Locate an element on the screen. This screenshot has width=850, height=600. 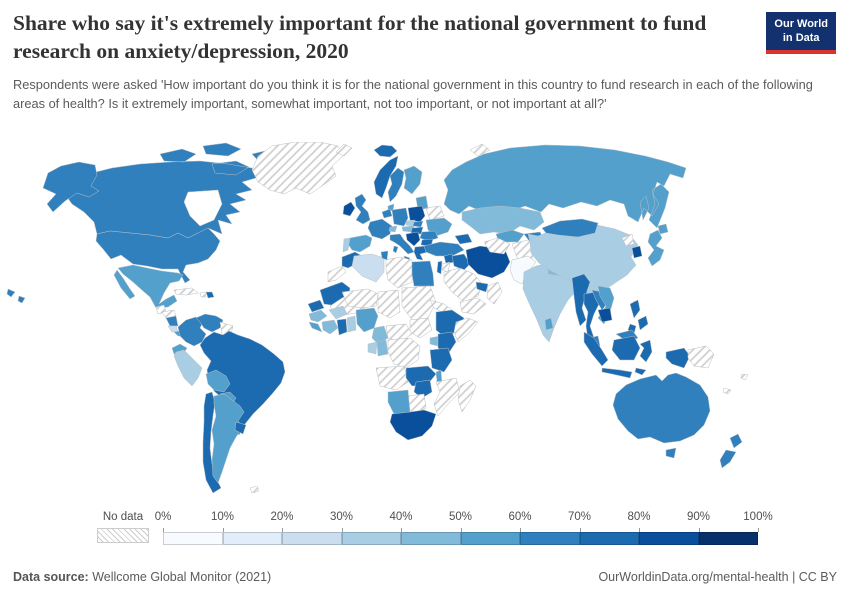
country-novaya-zemlya is located at coordinates (480, 150).